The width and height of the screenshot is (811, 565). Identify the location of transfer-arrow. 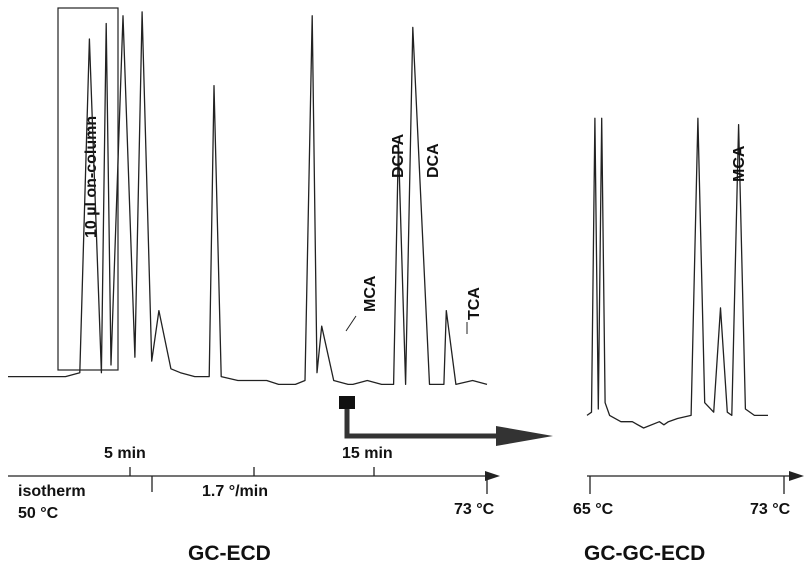
(422, 424).